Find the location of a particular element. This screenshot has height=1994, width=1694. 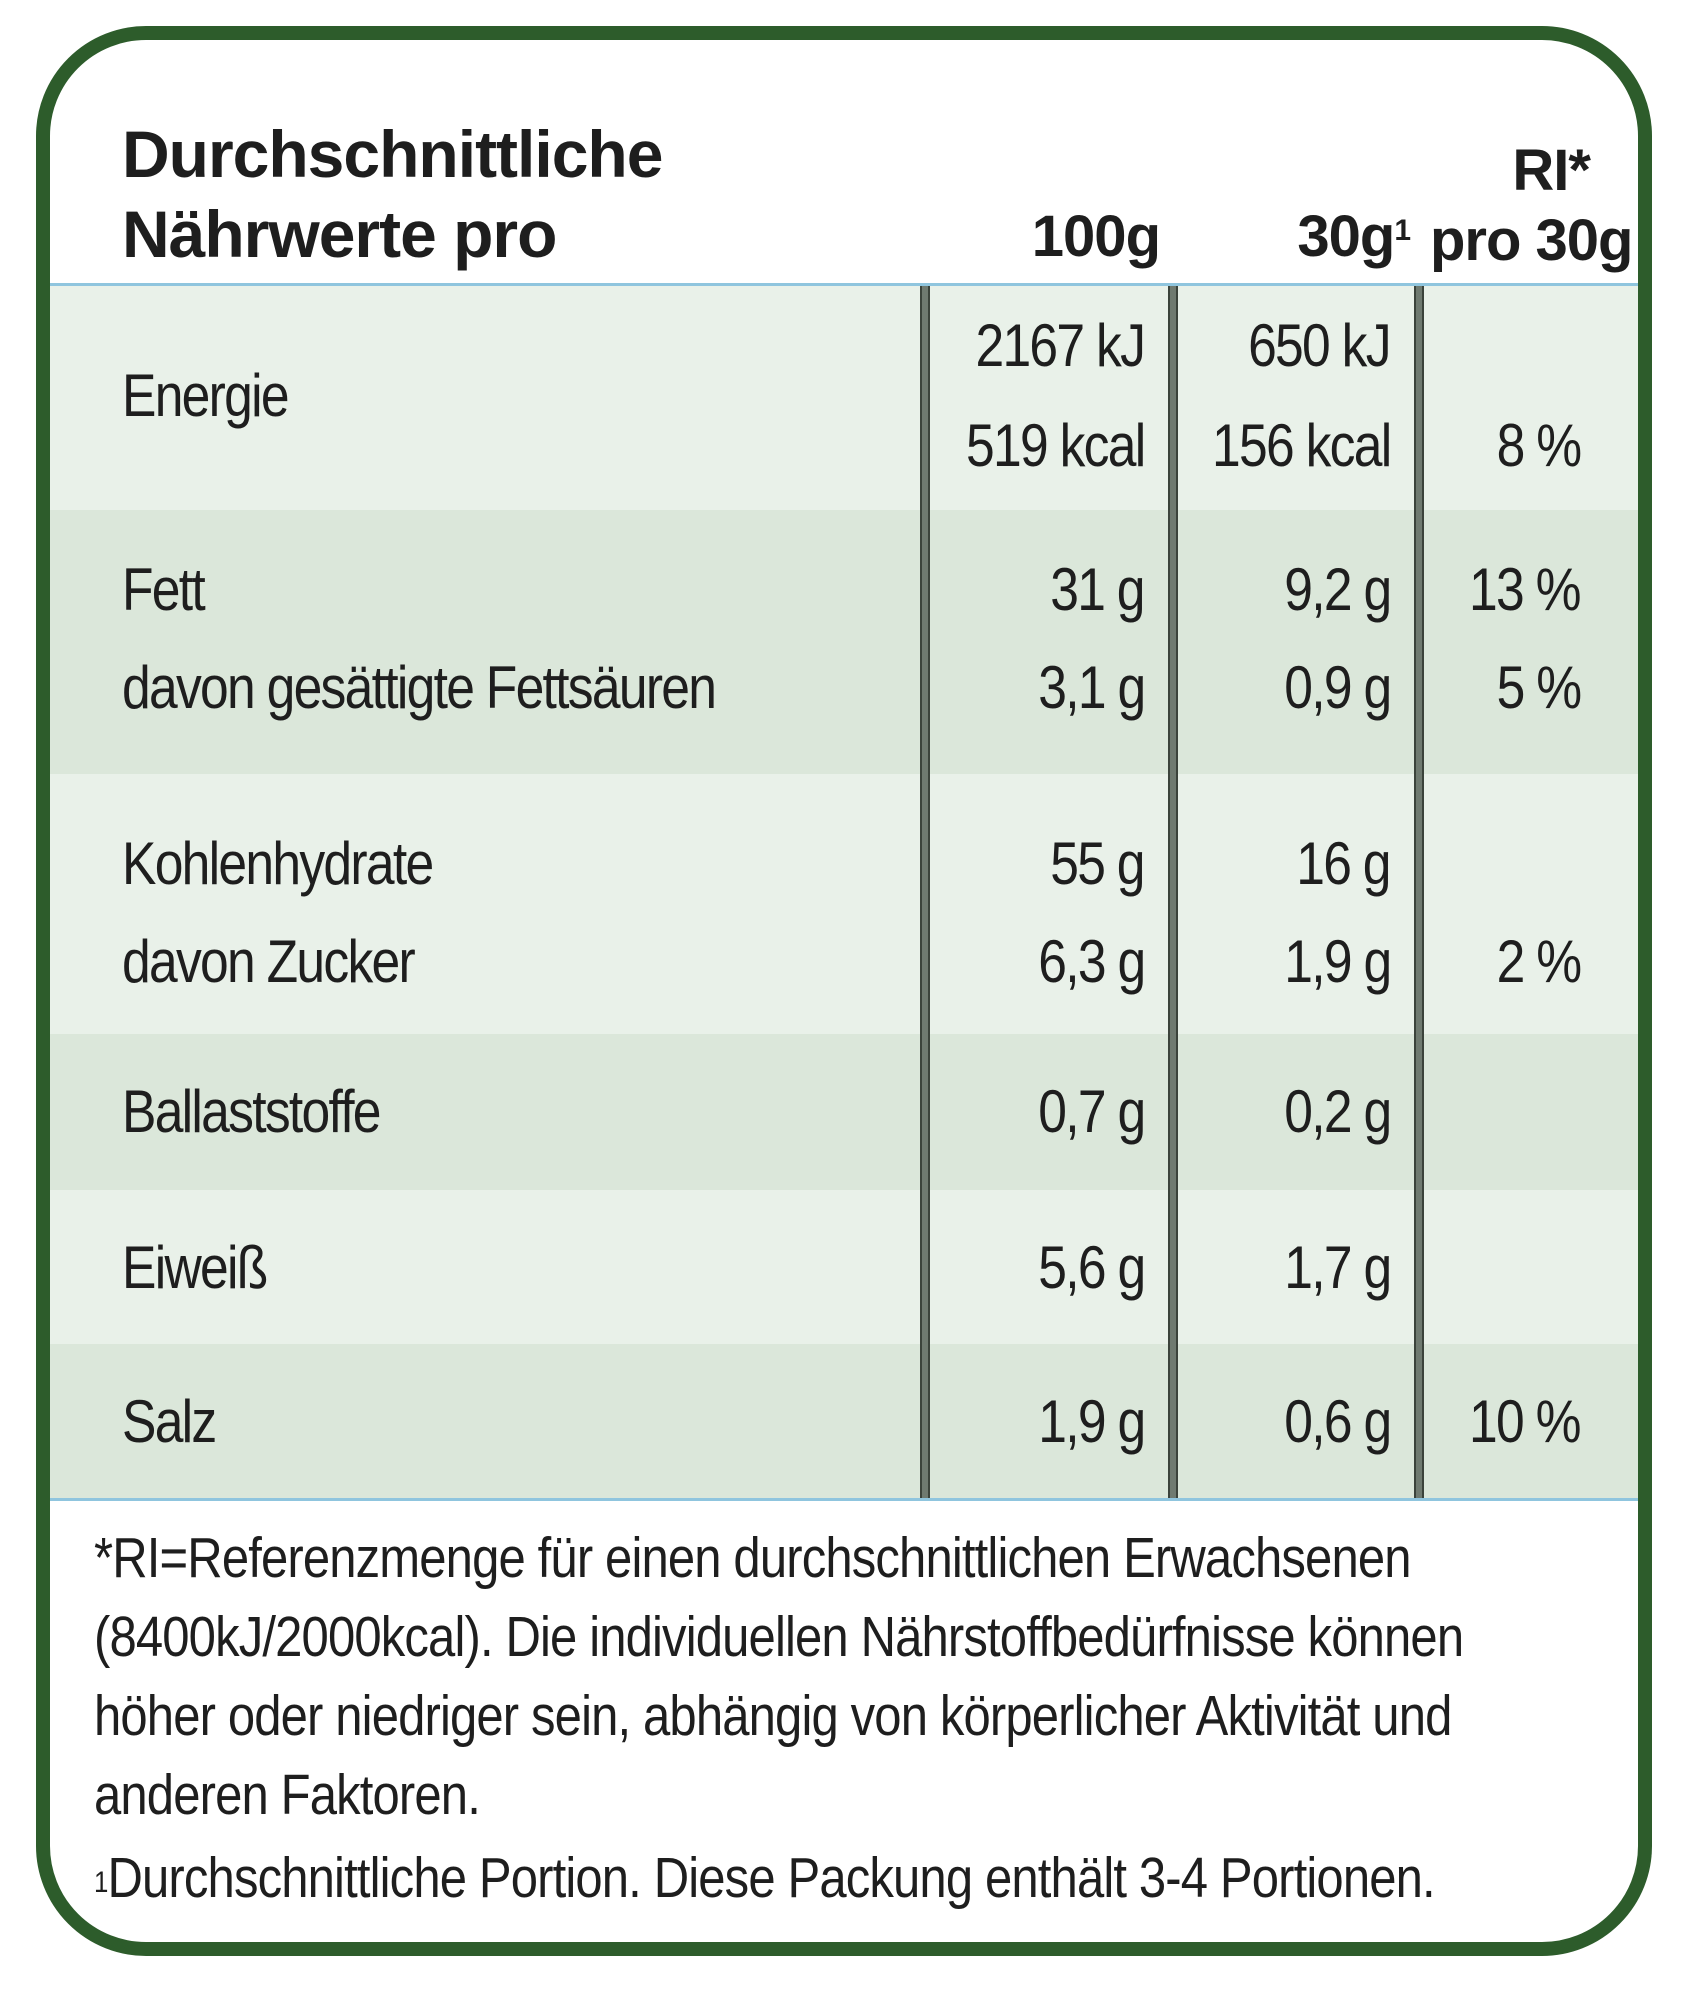

value-ri-zucker: 2 % is located at coordinates (1538, 961).